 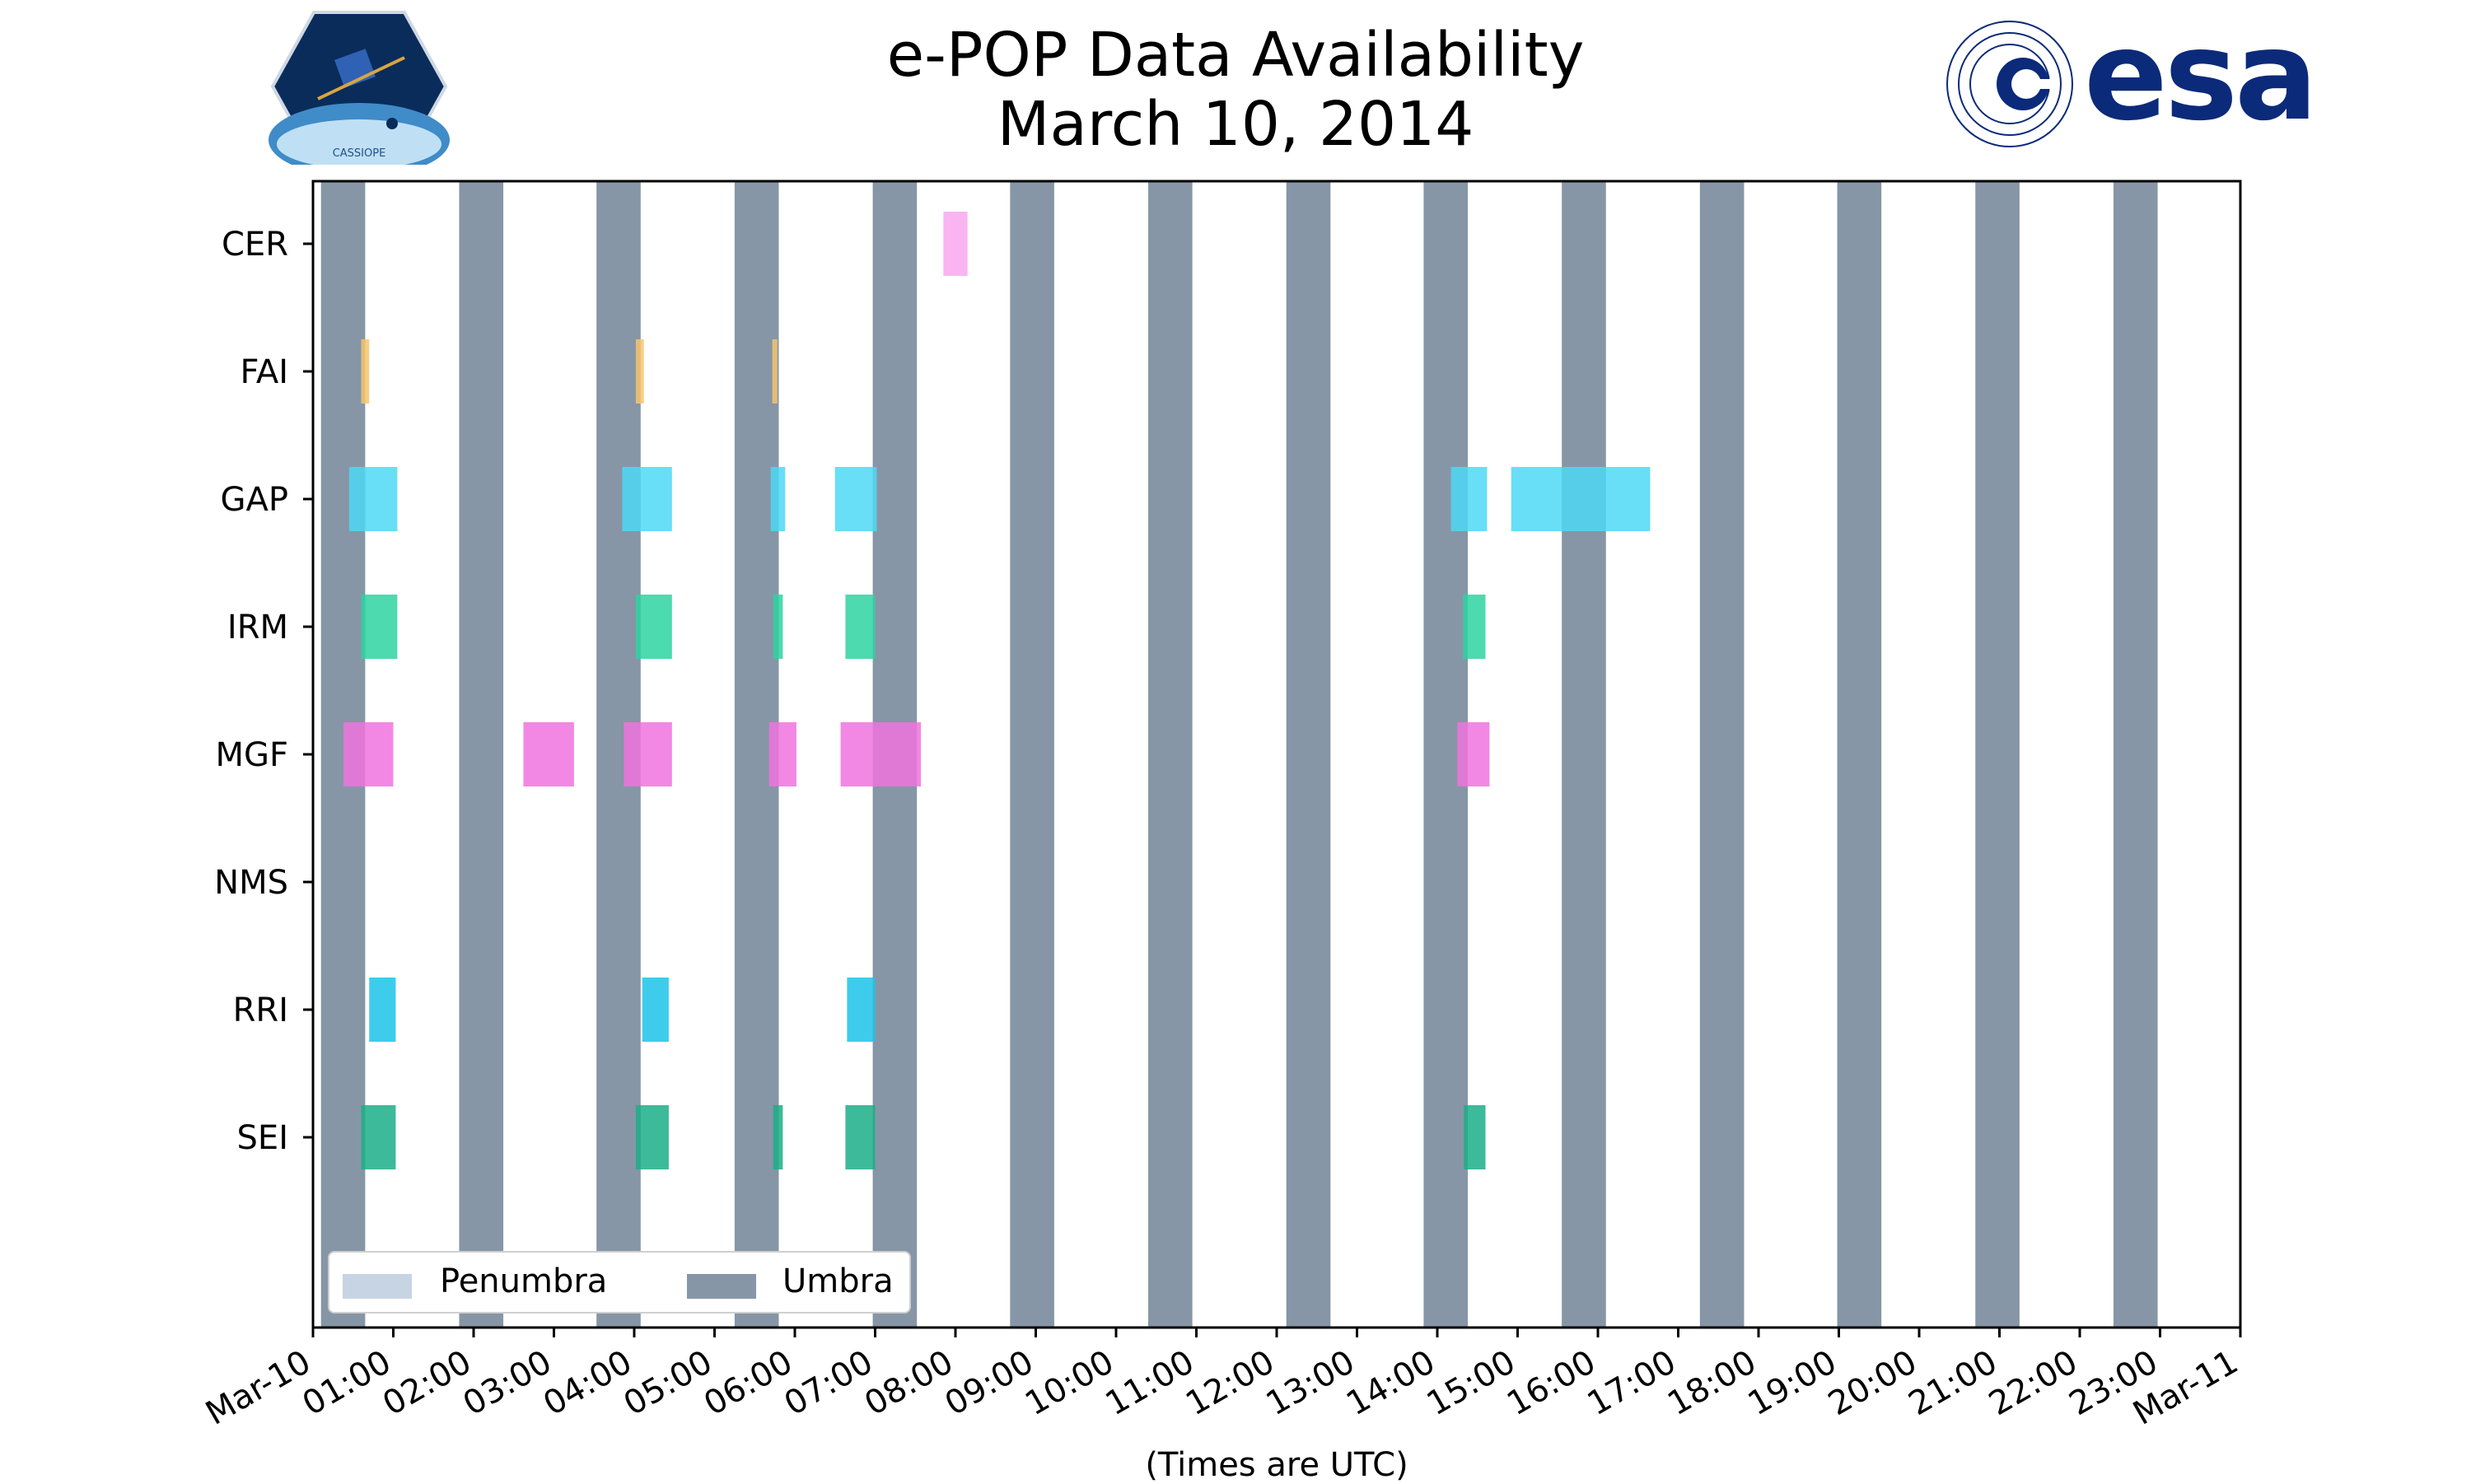 I want to click on x-tick-label-12: 12:00, so click(x=1230, y=1383).